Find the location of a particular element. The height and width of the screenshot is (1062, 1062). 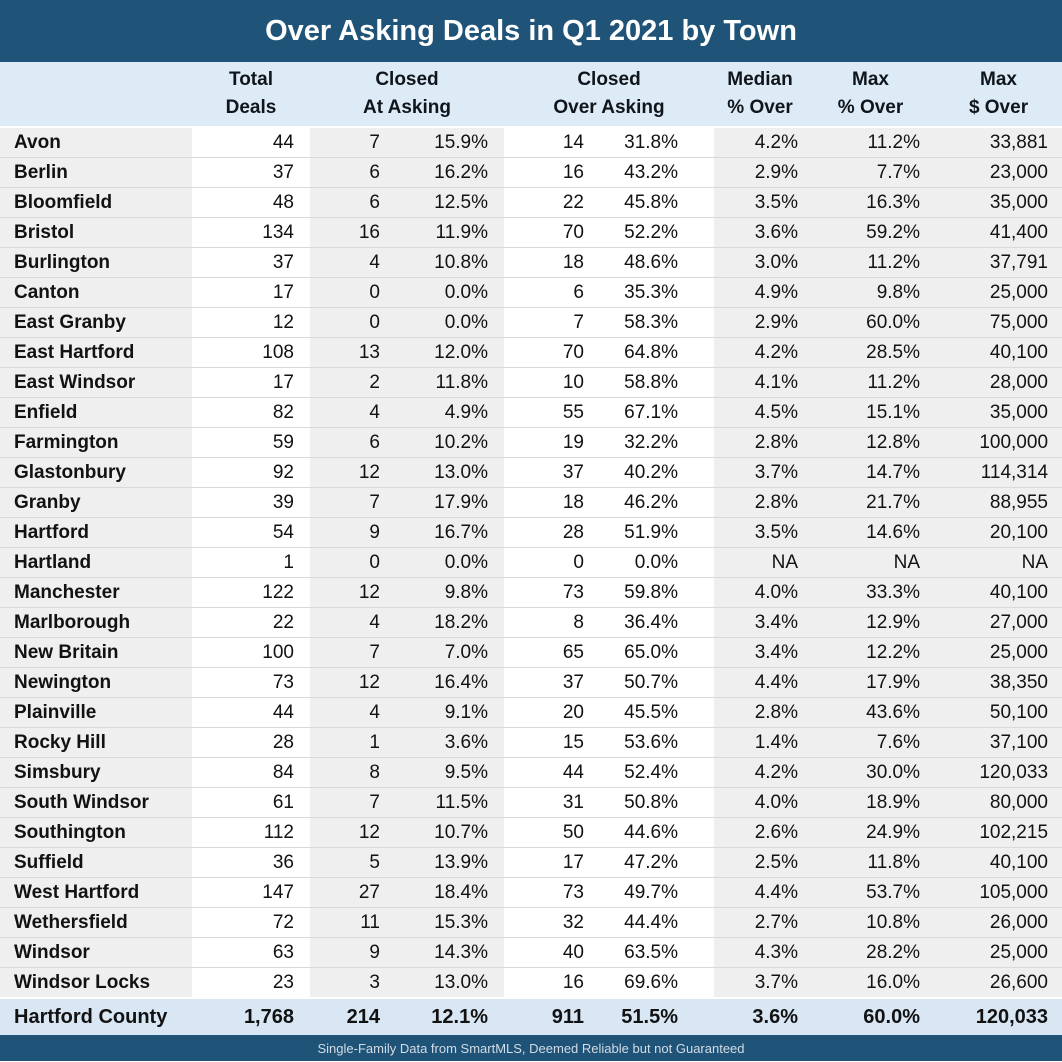

total-deals-cell: 1 is located at coordinates (251, 562).